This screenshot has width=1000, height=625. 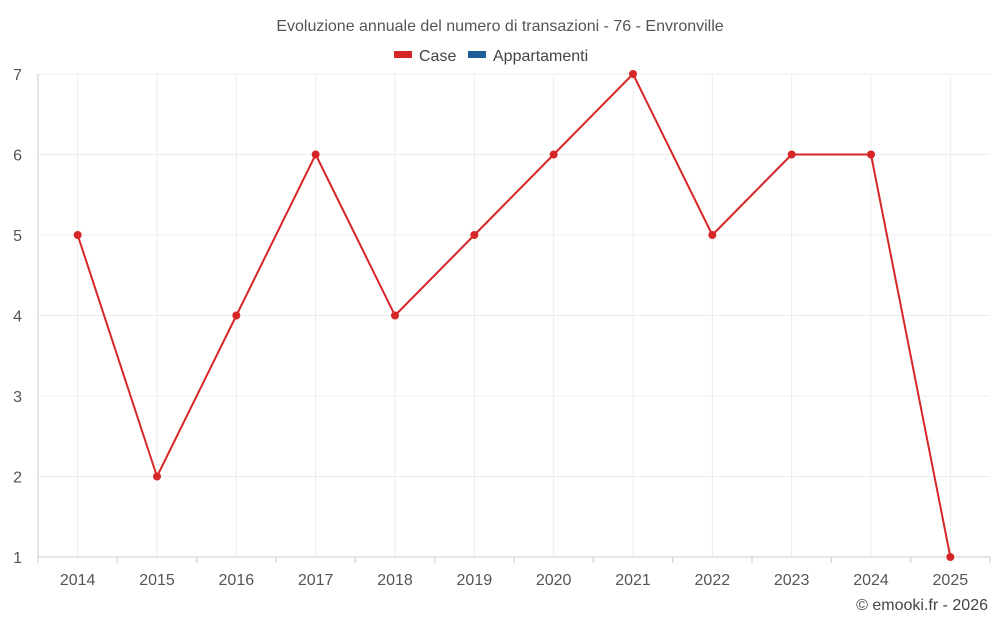 I want to click on x-tick-label: 2018, so click(x=395, y=580).